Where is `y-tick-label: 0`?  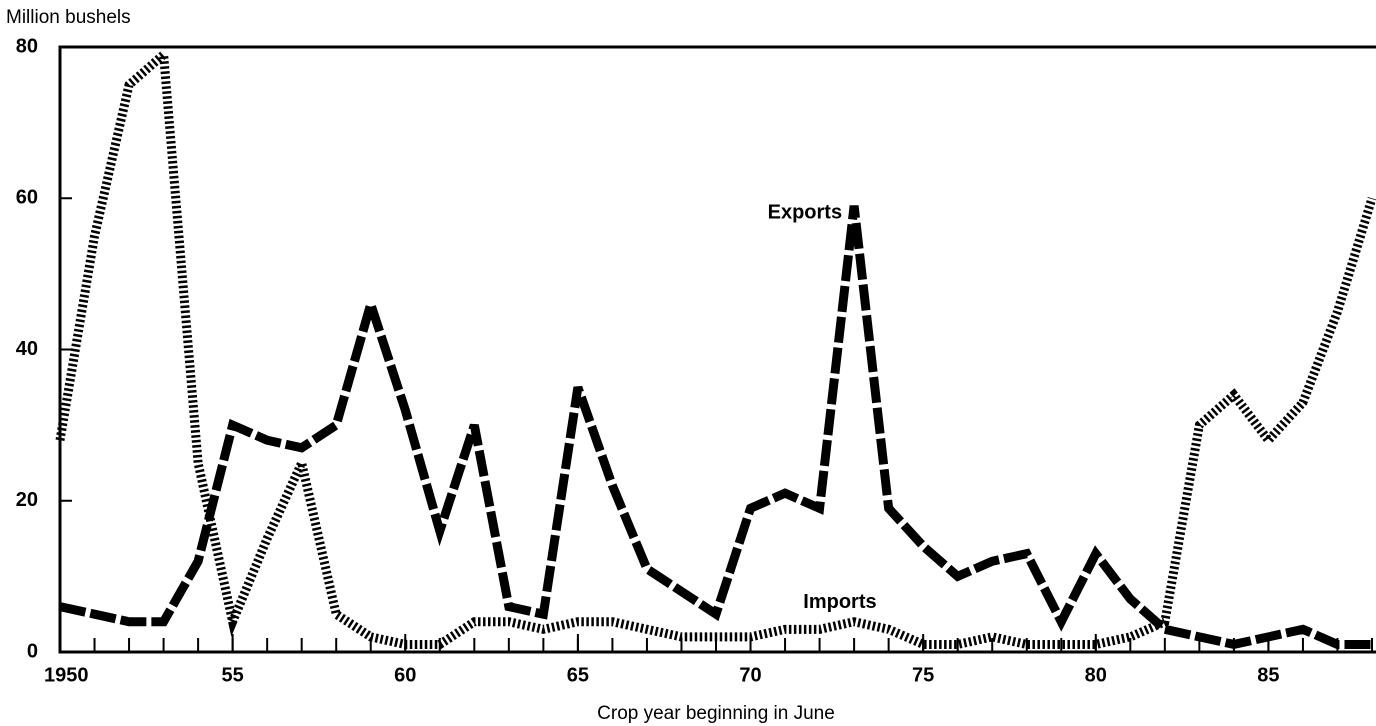 y-tick-label: 0 is located at coordinates (32, 651).